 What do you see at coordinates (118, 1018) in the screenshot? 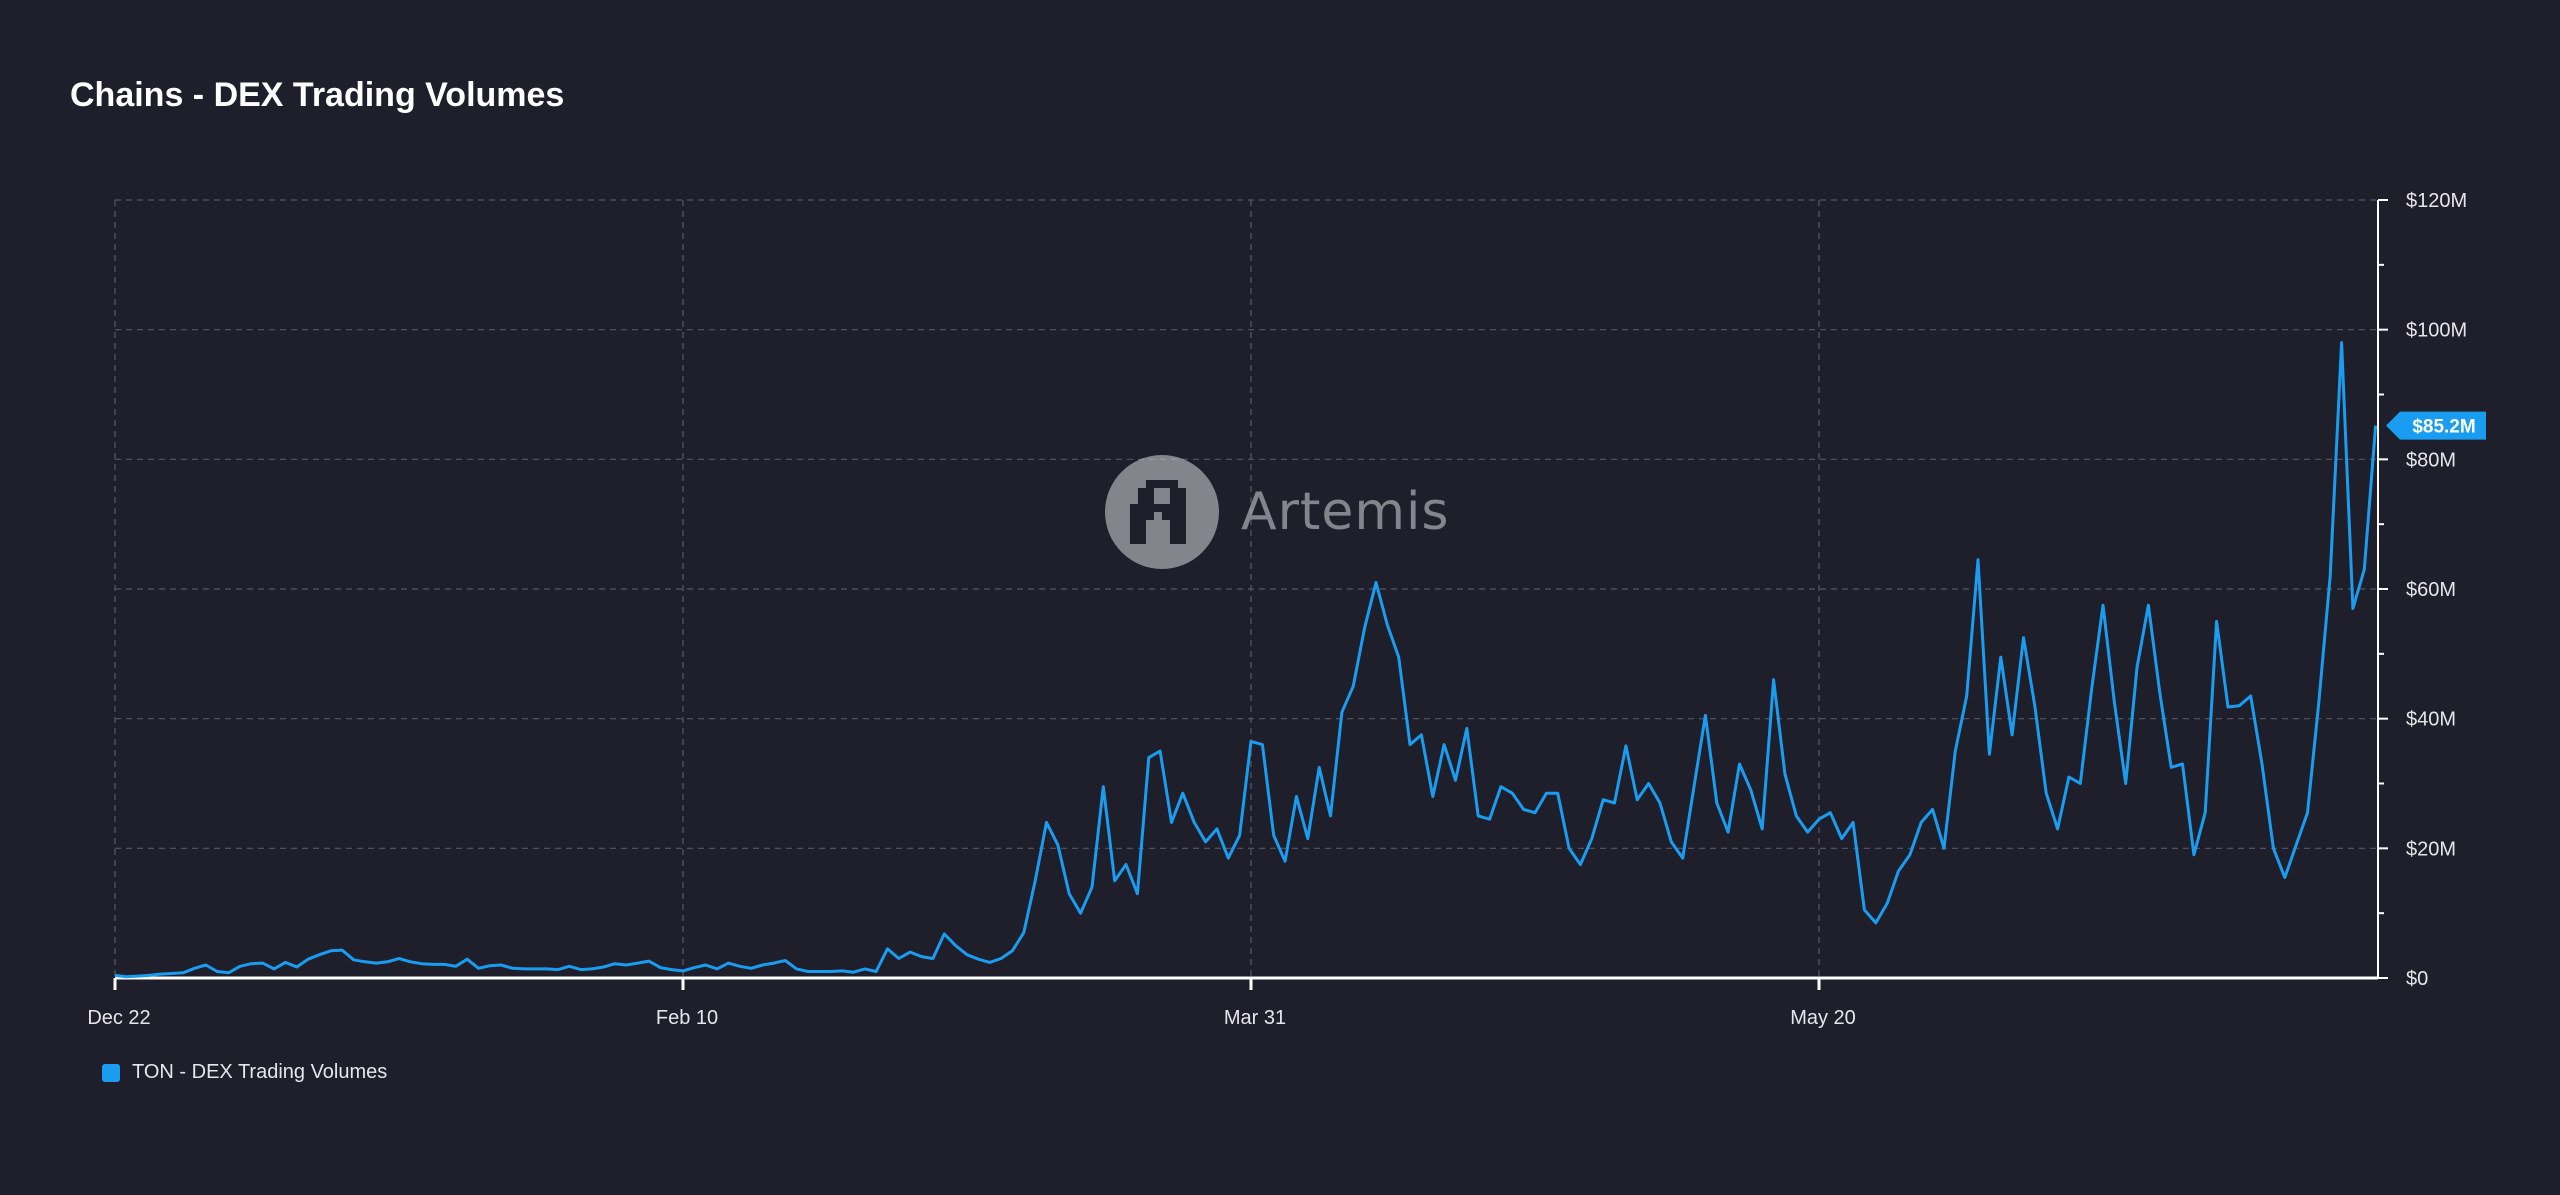
I see `x-tick-label: Dec 22` at bounding box center [118, 1018].